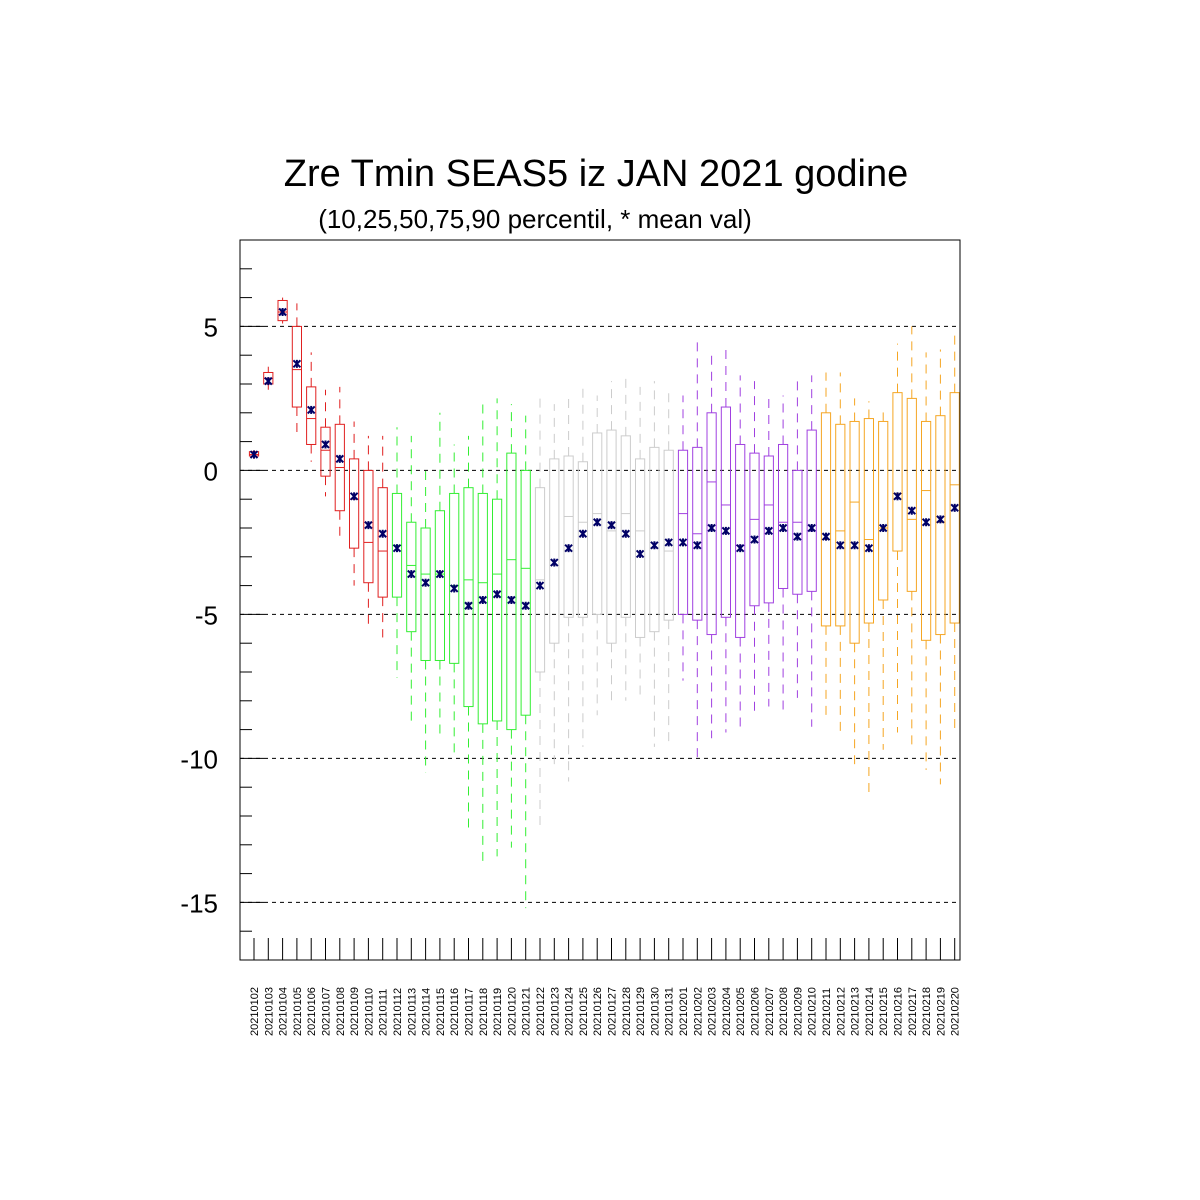 Image resolution: width=1200 pixels, height=1200 pixels. I want to click on xtick-label-17: 20210119, so click(498, 1012).